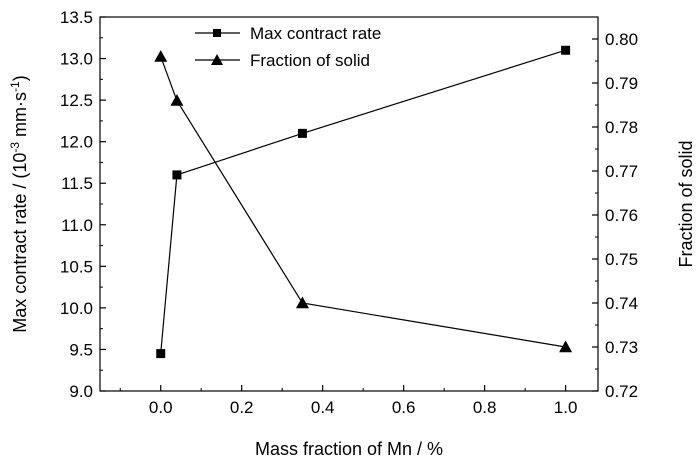 The width and height of the screenshot is (700, 463). Describe the element at coordinates (77, 183) in the screenshot. I see `left-y-tick-label-5: 11.5` at that location.